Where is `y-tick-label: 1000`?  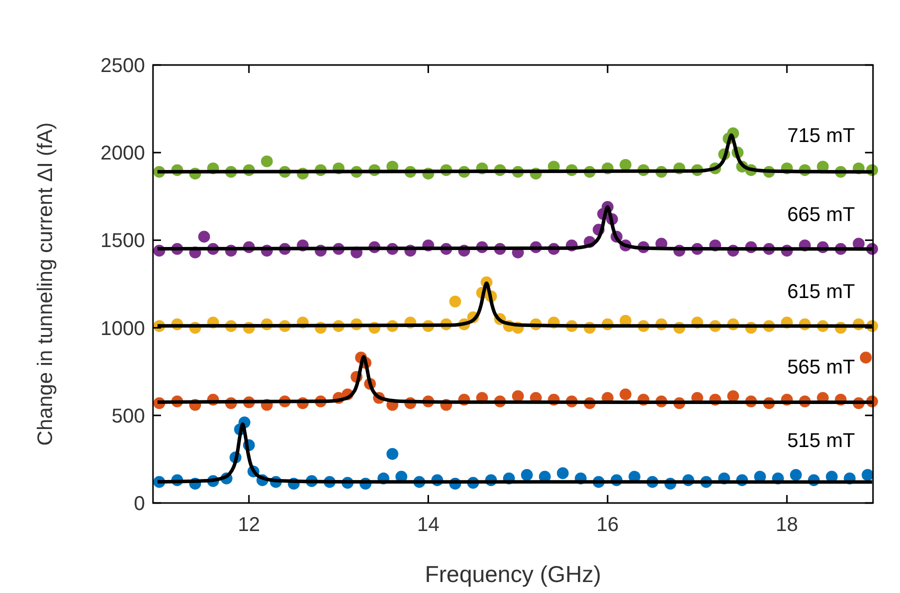
y-tick-label: 1000 is located at coordinates (122, 329).